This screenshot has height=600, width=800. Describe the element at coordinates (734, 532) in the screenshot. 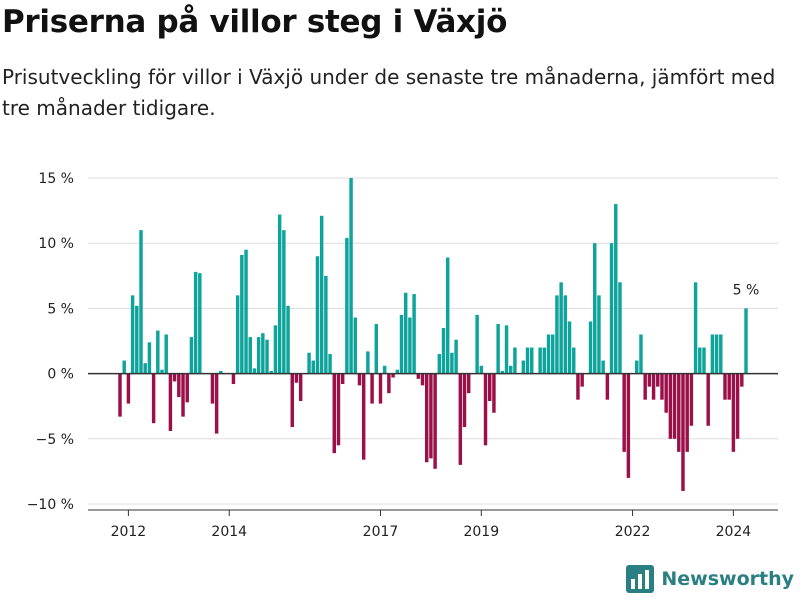

I see `x-tick-label: 2024` at that location.